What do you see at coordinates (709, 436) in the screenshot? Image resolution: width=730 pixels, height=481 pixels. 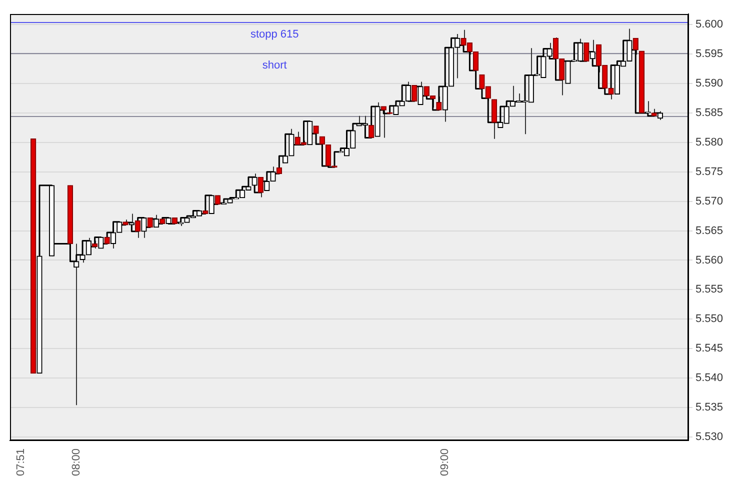 I see `y-tick-label: 5.530` at bounding box center [709, 436].